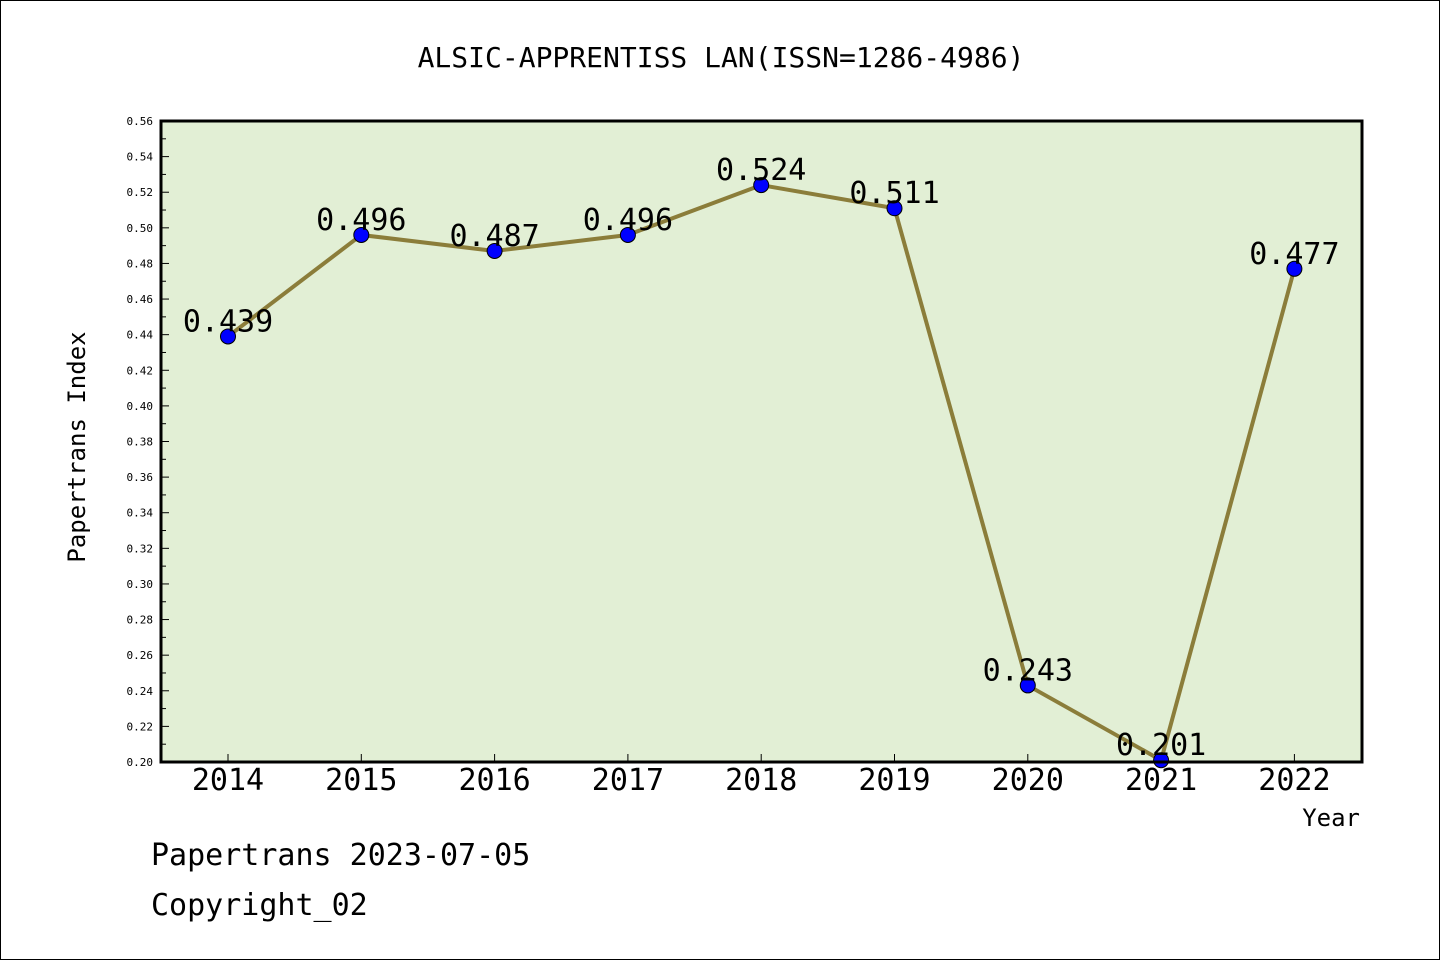  I want to click on x-tick-label: 2019, so click(894, 780).